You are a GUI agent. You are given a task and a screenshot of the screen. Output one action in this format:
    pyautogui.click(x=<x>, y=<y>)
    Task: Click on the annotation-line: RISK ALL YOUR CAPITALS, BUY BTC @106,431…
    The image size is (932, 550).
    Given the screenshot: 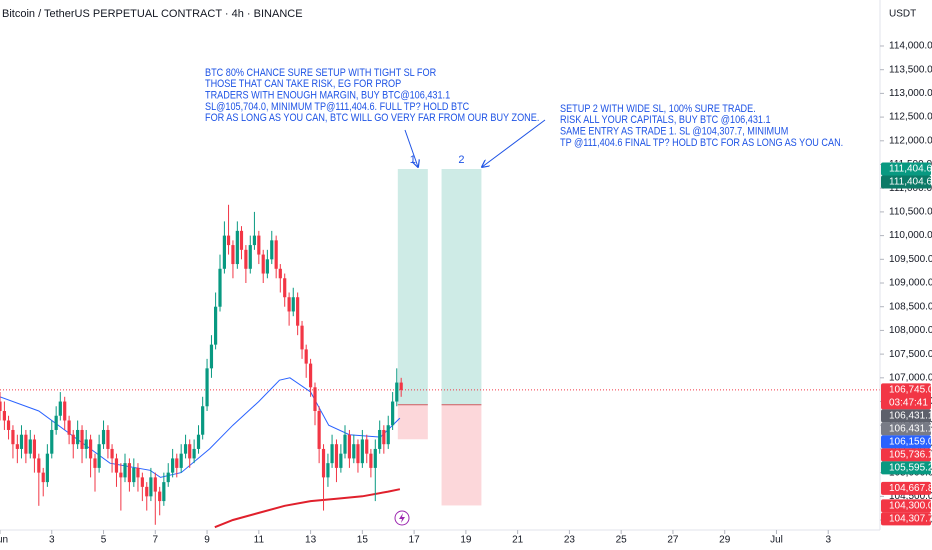 What is the action you would take?
    pyautogui.click(x=665, y=121)
    